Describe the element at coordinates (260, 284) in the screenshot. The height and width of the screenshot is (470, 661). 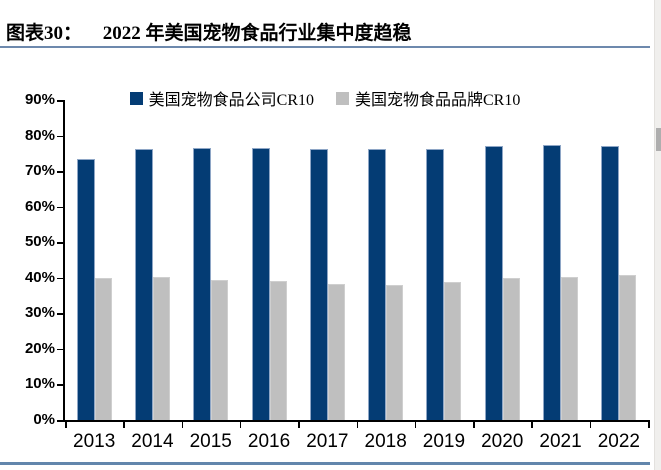
I see `bar-company-2016` at that location.